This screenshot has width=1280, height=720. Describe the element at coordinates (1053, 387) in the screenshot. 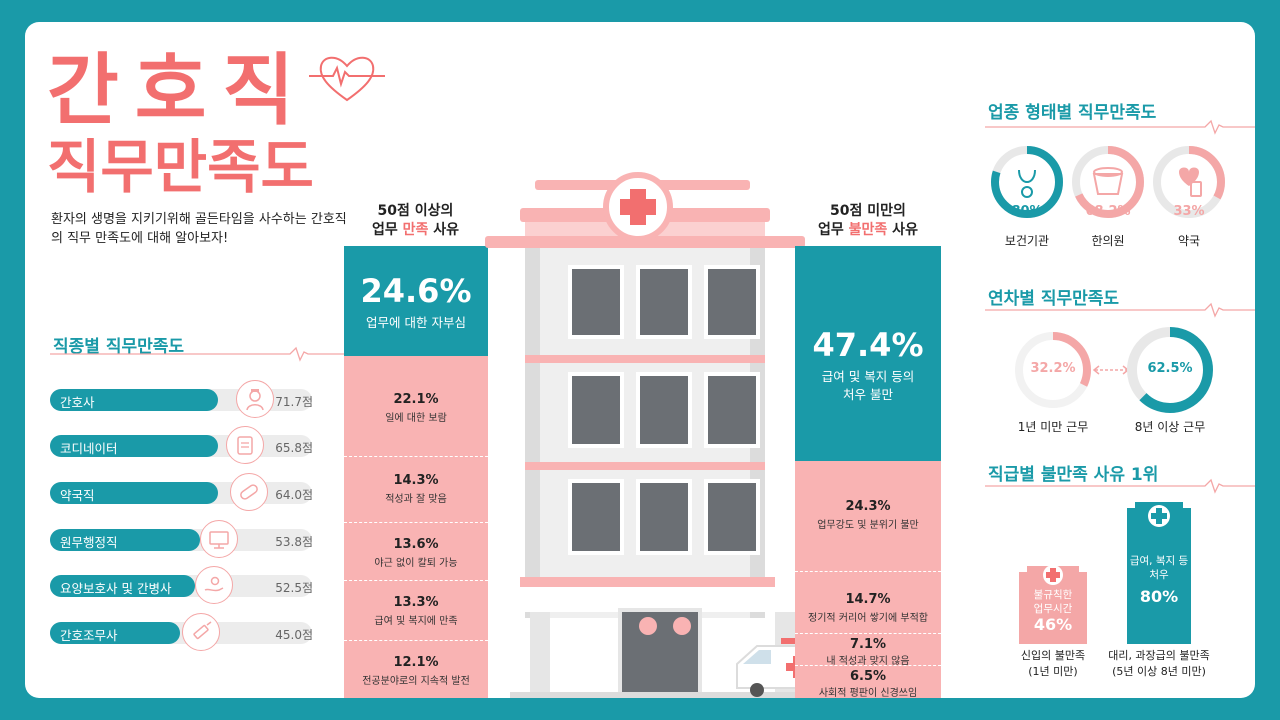

I see `tenure-item: 32.2% 1년 미만 근무` at that location.